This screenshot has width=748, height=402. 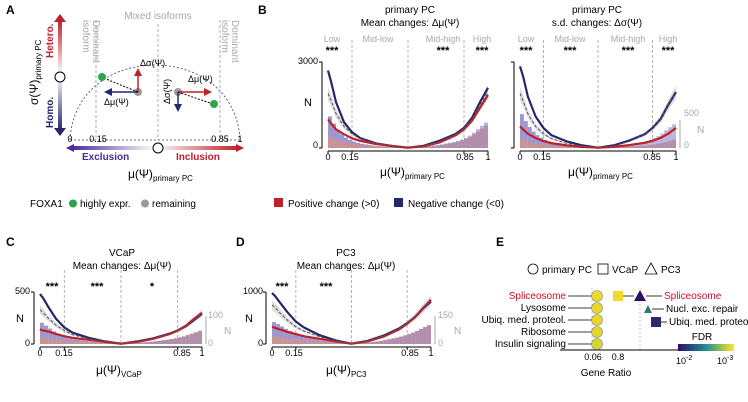 I want to click on exclusion-label: Exclusion, so click(x=105, y=157).